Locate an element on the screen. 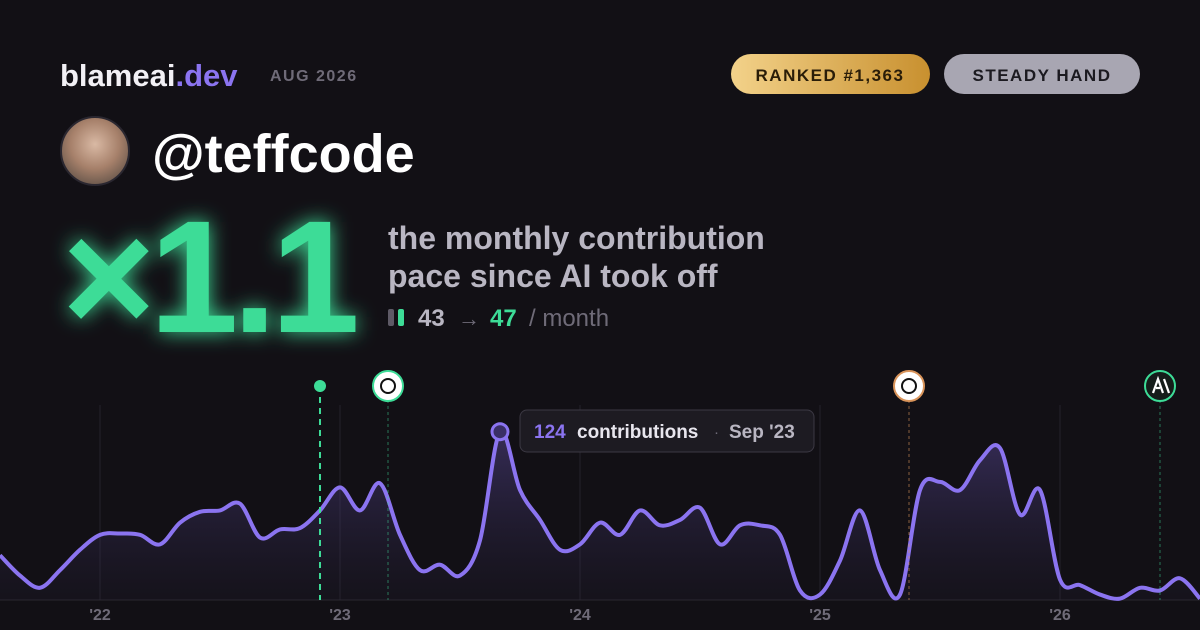 The image size is (1200, 630). brand-name: blameai is located at coordinates (117, 75).